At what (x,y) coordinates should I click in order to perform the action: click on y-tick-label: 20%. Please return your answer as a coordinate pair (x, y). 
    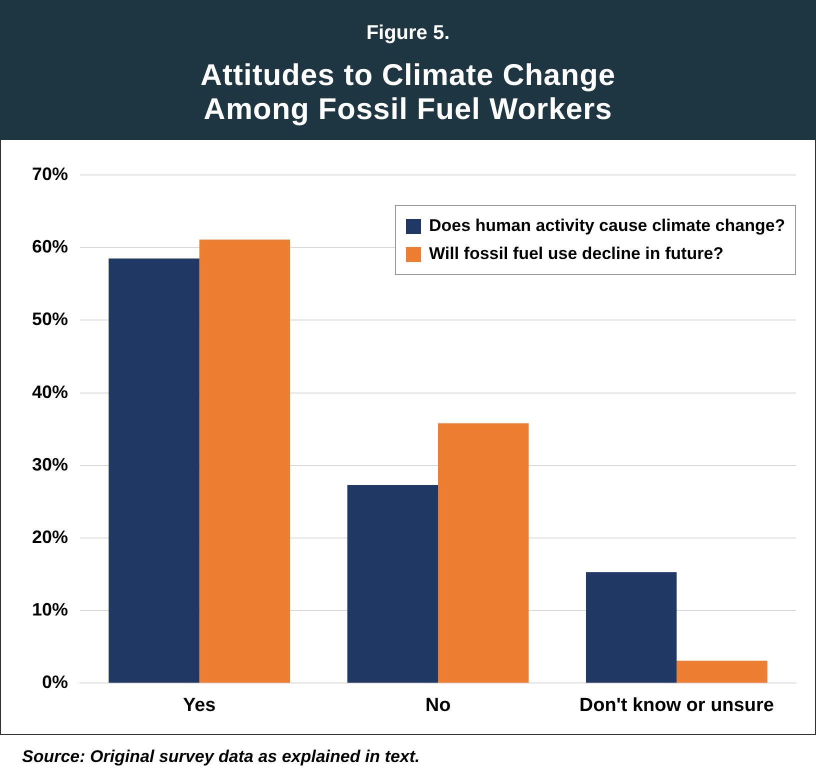
    Looking at the image, I should click on (50, 536).